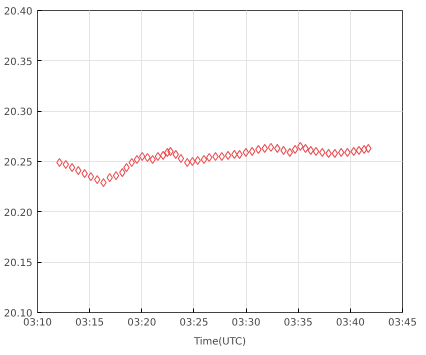 The image size is (426, 355). Describe the element at coordinates (37, 323) in the screenshot. I see `x-tick-label: 03:10` at that location.